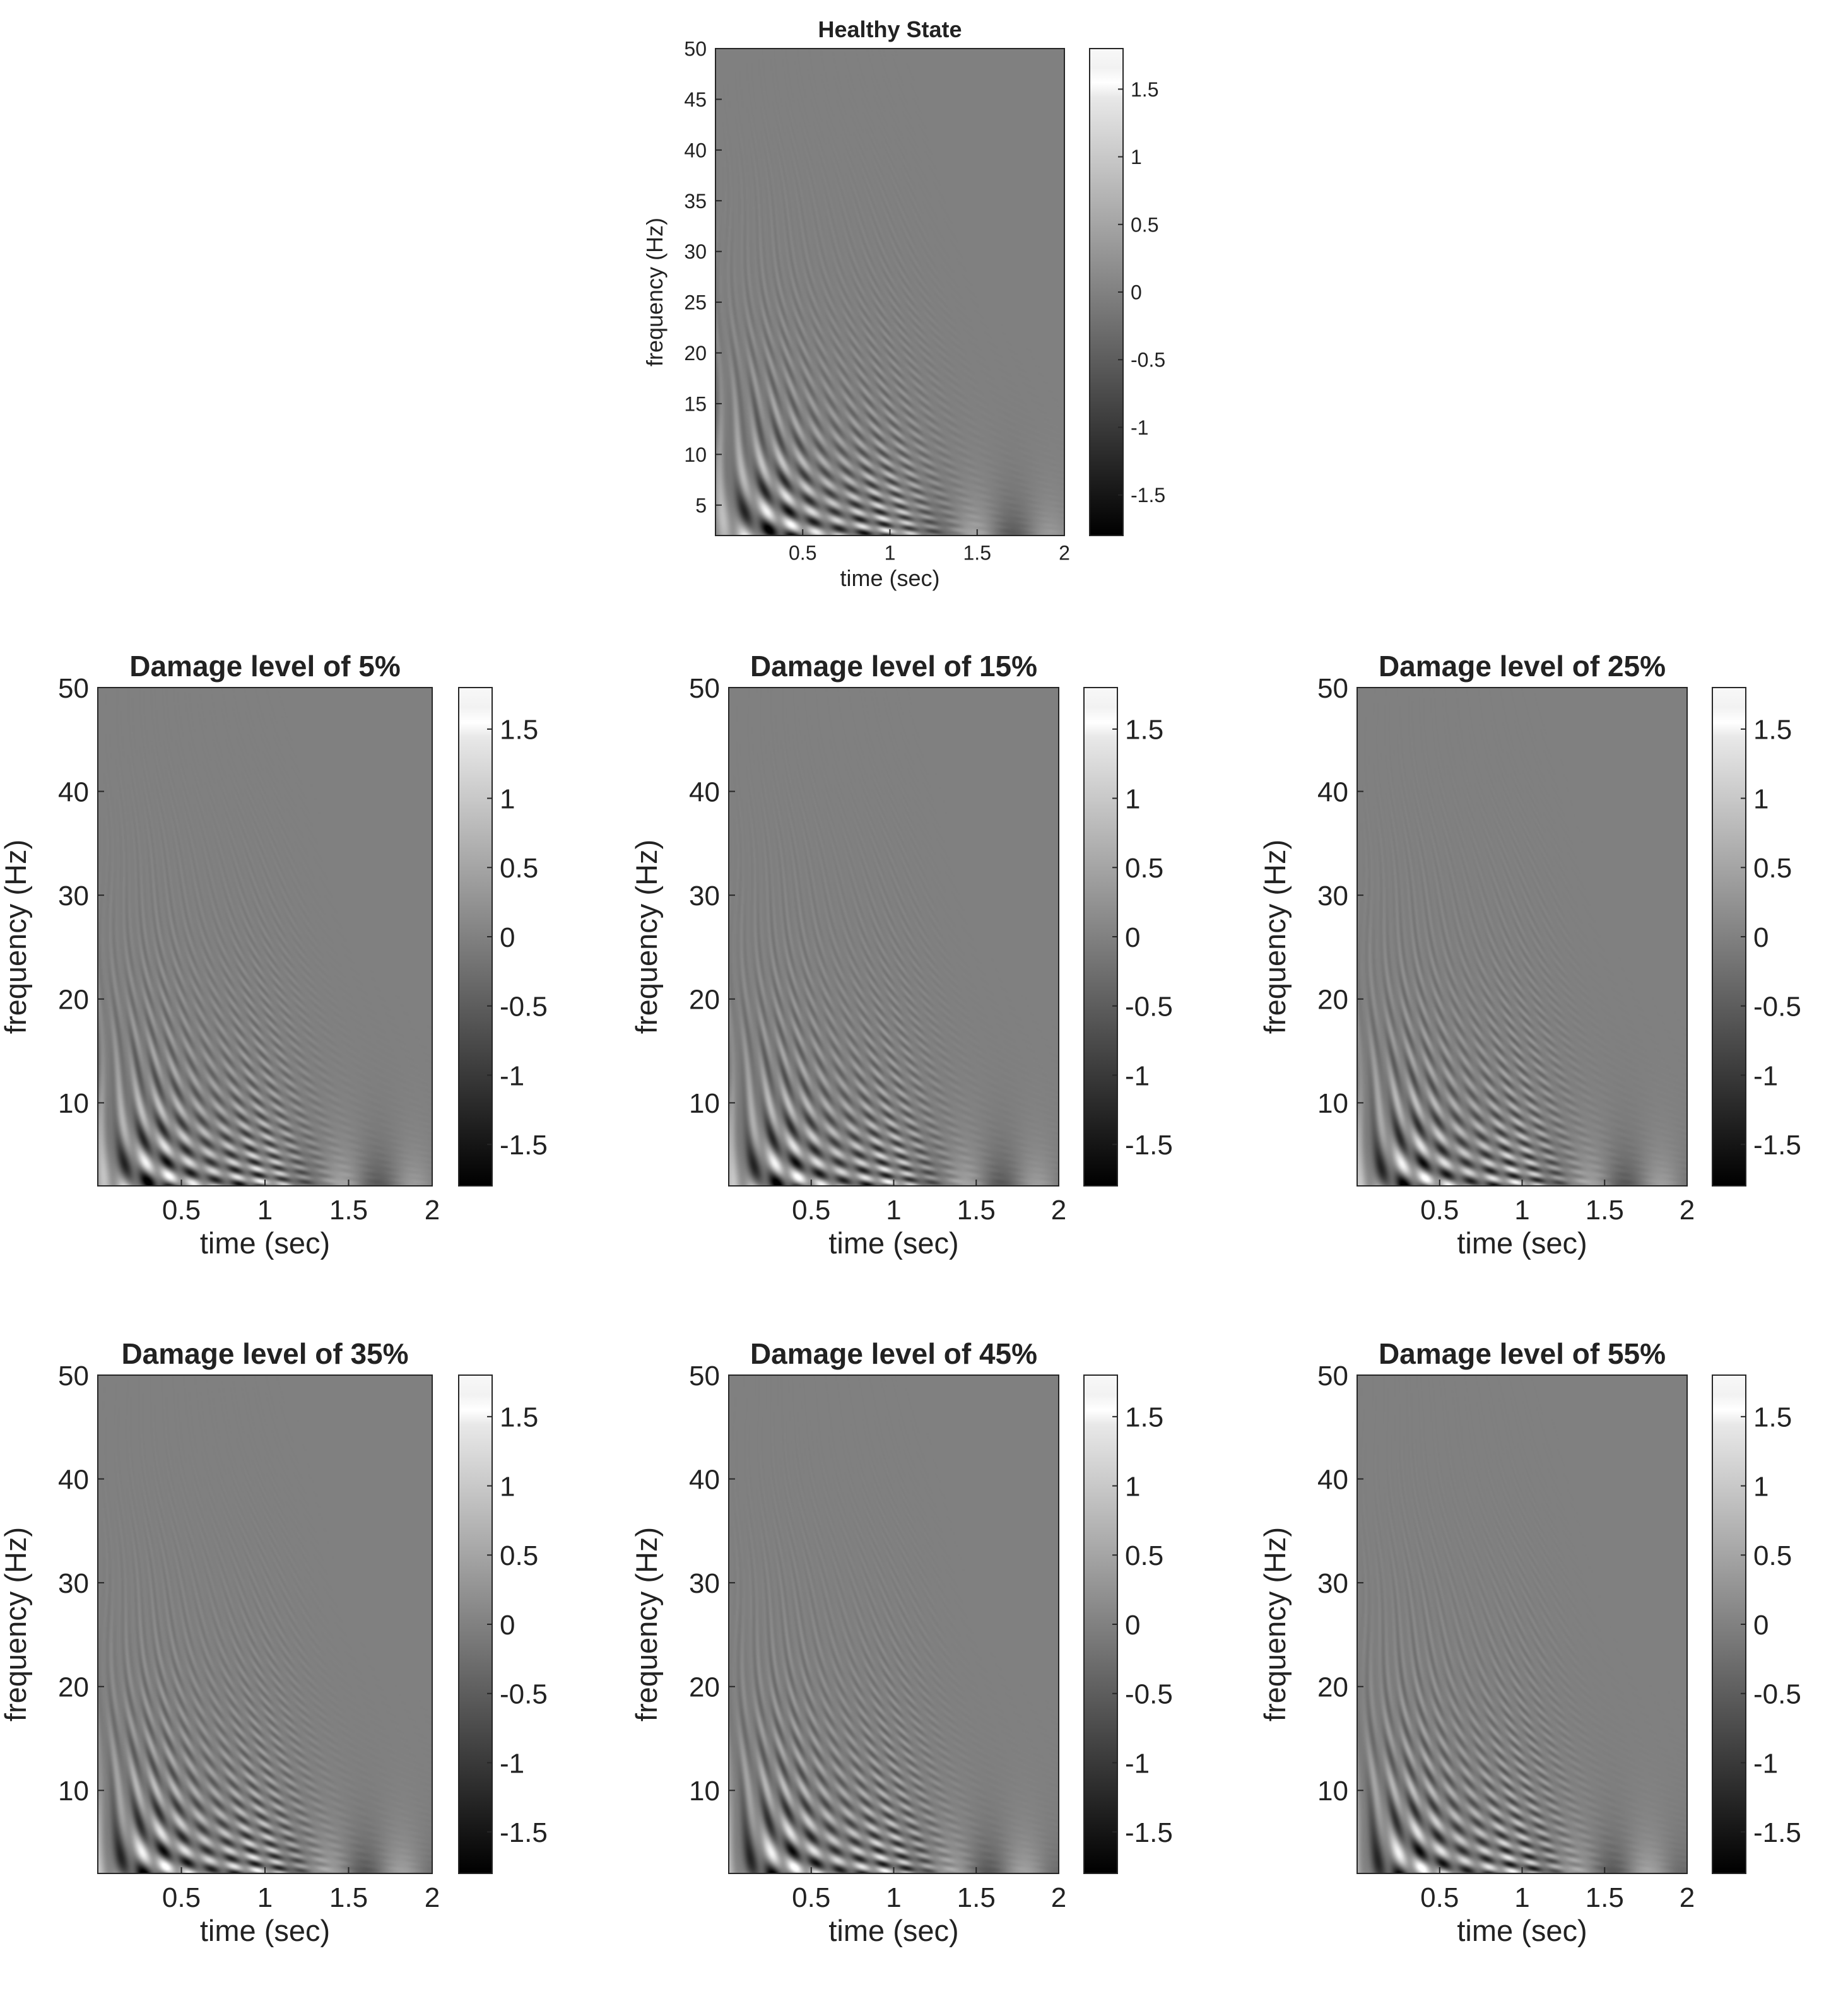 The image size is (1848, 2016). I want to click on chart-title: Damage level of 45%, so click(893, 1353).